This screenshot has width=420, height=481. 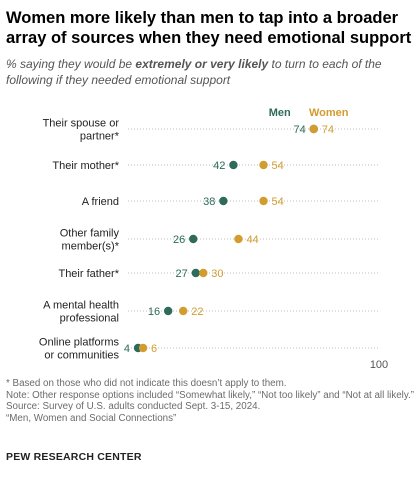 What do you see at coordinates (81, 124) in the screenshot?
I see `category-label: Their spouse or` at bounding box center [81, 124].